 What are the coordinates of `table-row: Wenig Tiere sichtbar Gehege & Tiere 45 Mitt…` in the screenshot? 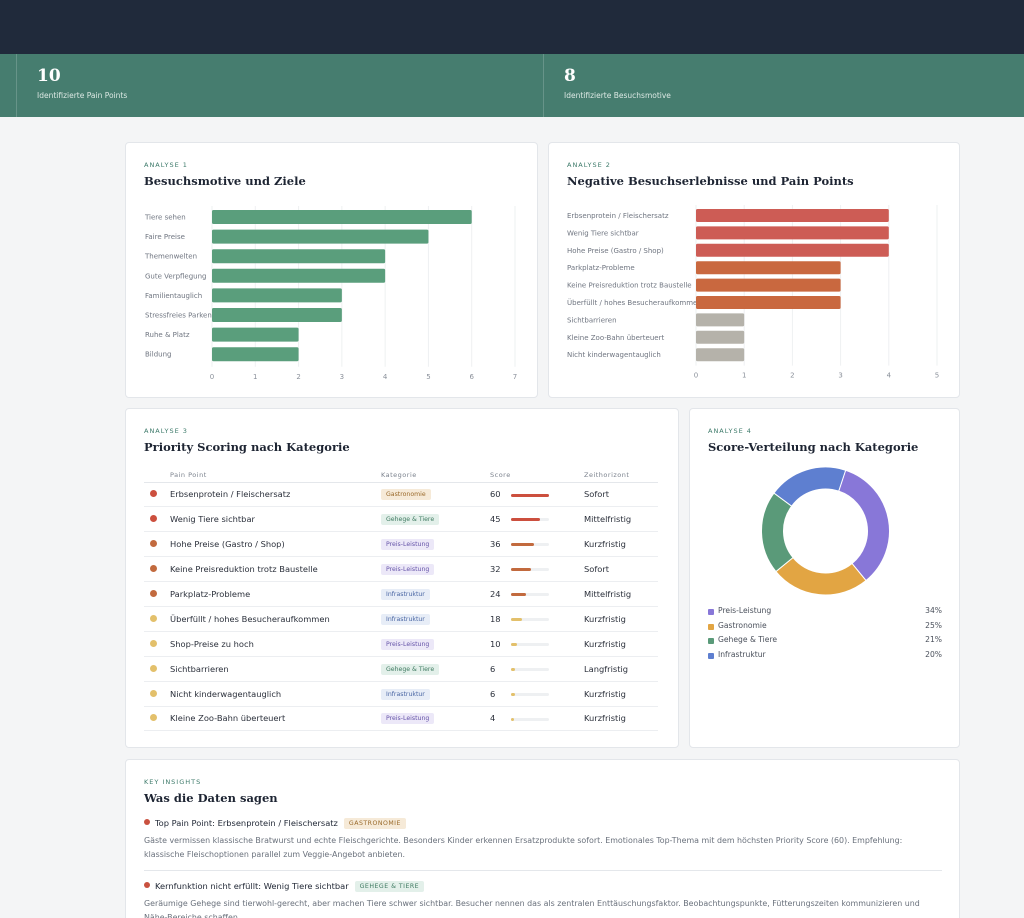 It's located at (401, 519).